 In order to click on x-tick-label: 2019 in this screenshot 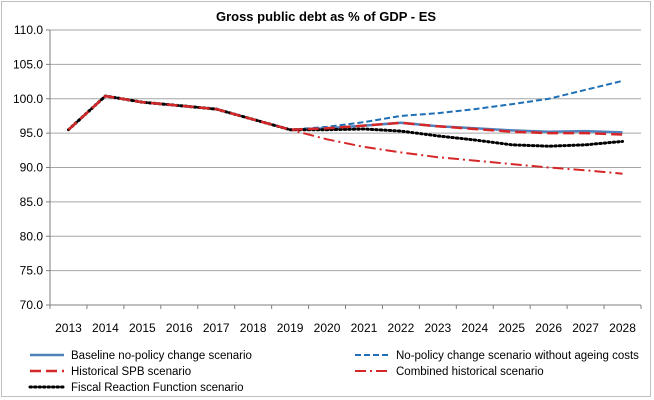, I will do `click(290, 328)`.